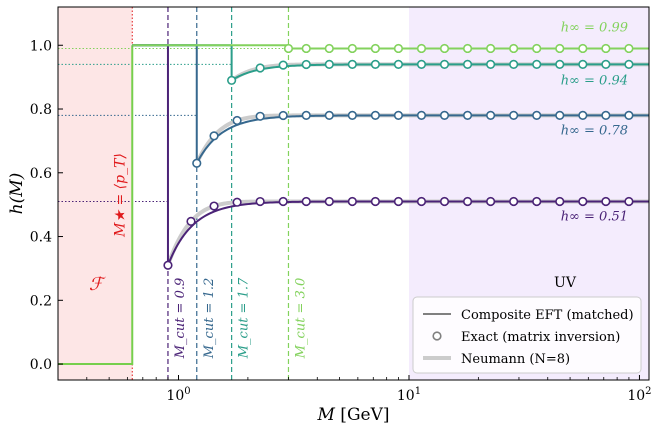 This screenshot has height=434, width=659. Describe the element at coordinates (17, 194) in the screenshot. I see `y-axis-label: h(M)` at that location.